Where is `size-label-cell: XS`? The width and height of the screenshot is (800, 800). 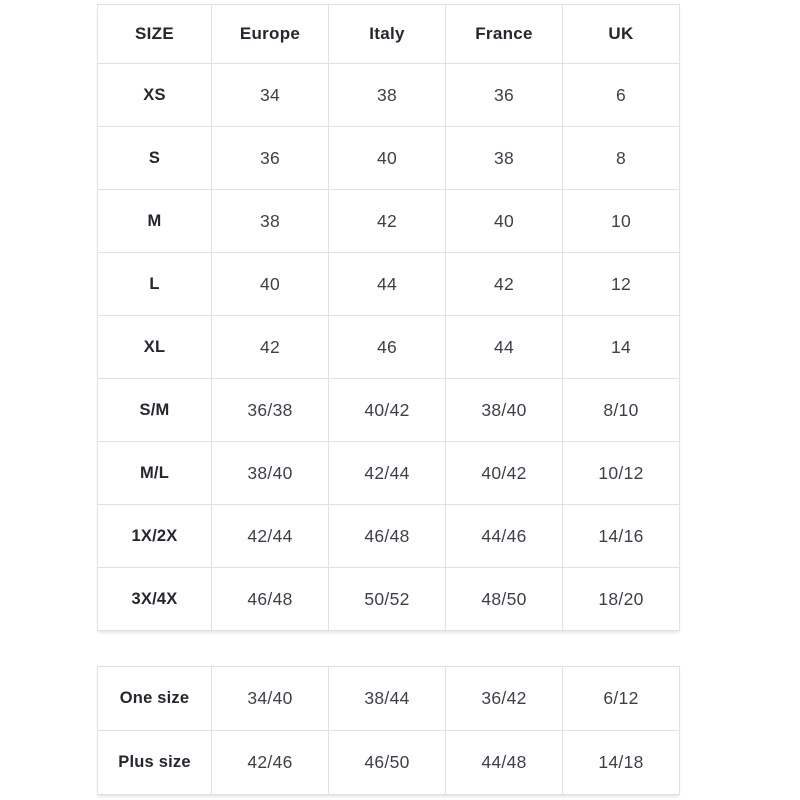 size-label-cell: XS is located at coordinates (154, 95).